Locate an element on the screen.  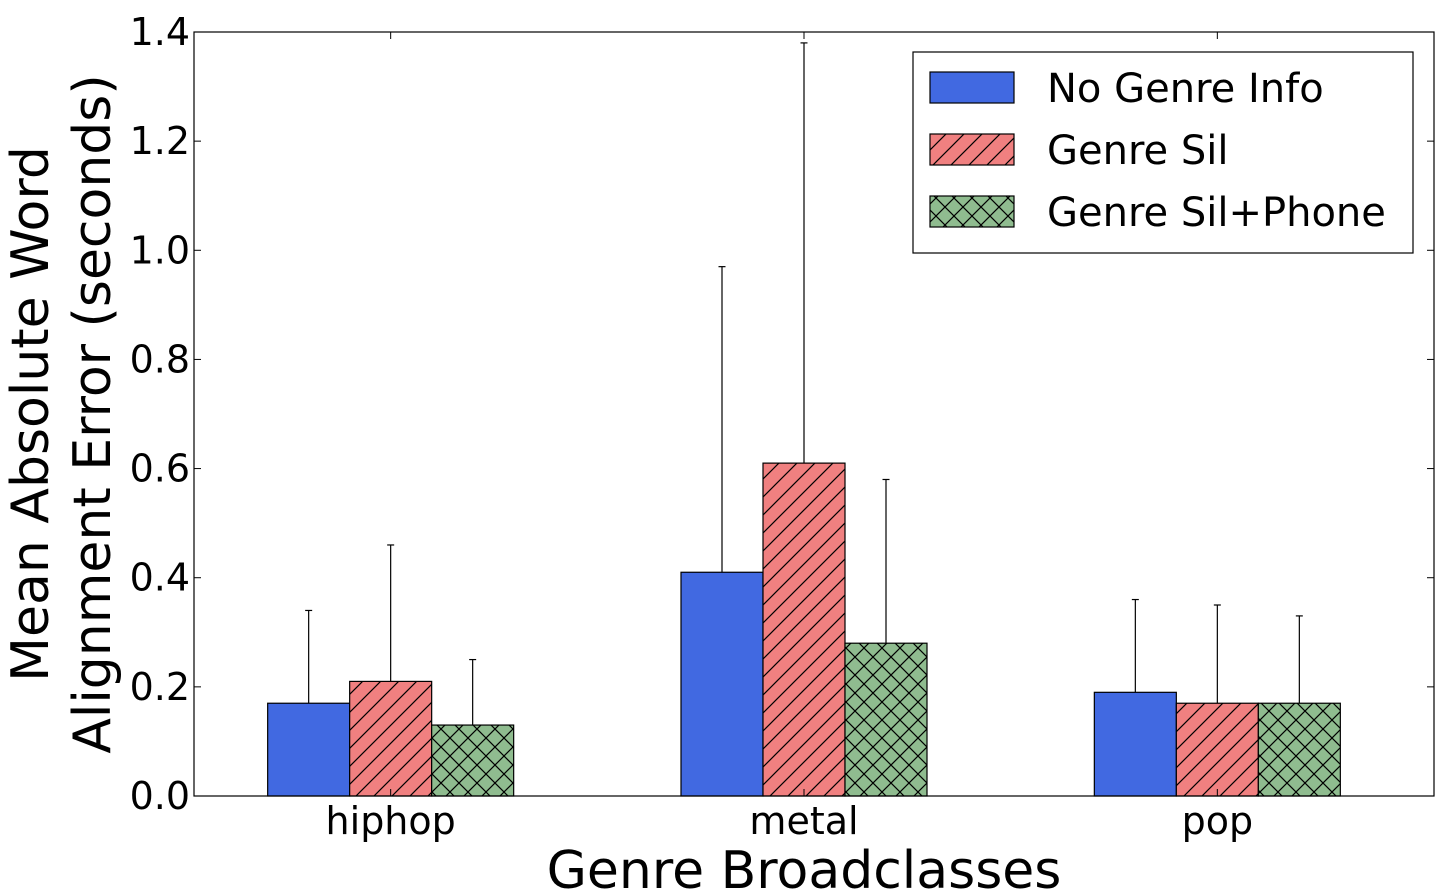
bar-no-genre-info-metal is located at coordinates (722, 684).